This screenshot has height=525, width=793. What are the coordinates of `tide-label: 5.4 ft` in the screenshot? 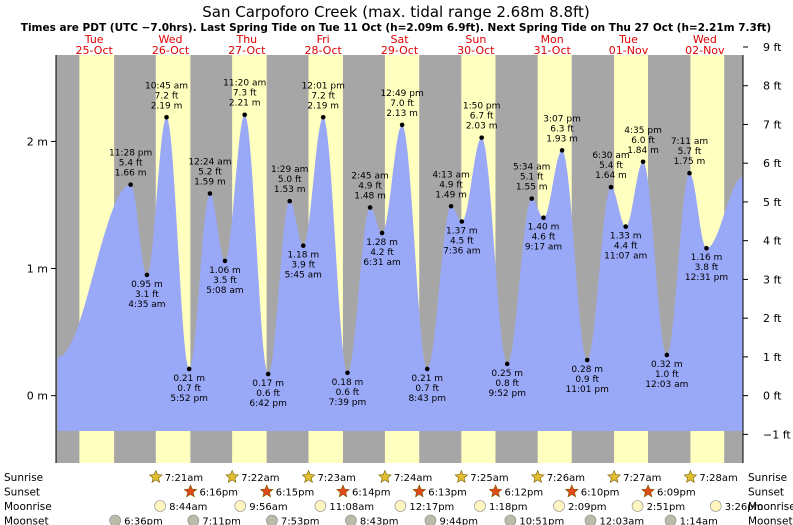 It's located at (131, 164).